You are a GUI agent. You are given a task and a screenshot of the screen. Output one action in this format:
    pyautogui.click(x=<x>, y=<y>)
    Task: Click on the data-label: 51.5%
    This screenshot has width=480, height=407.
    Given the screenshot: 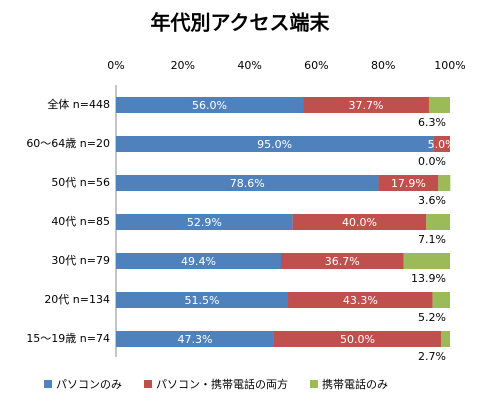 What is the action you would take?
    pyautogui.click(x=202, y=300)
    